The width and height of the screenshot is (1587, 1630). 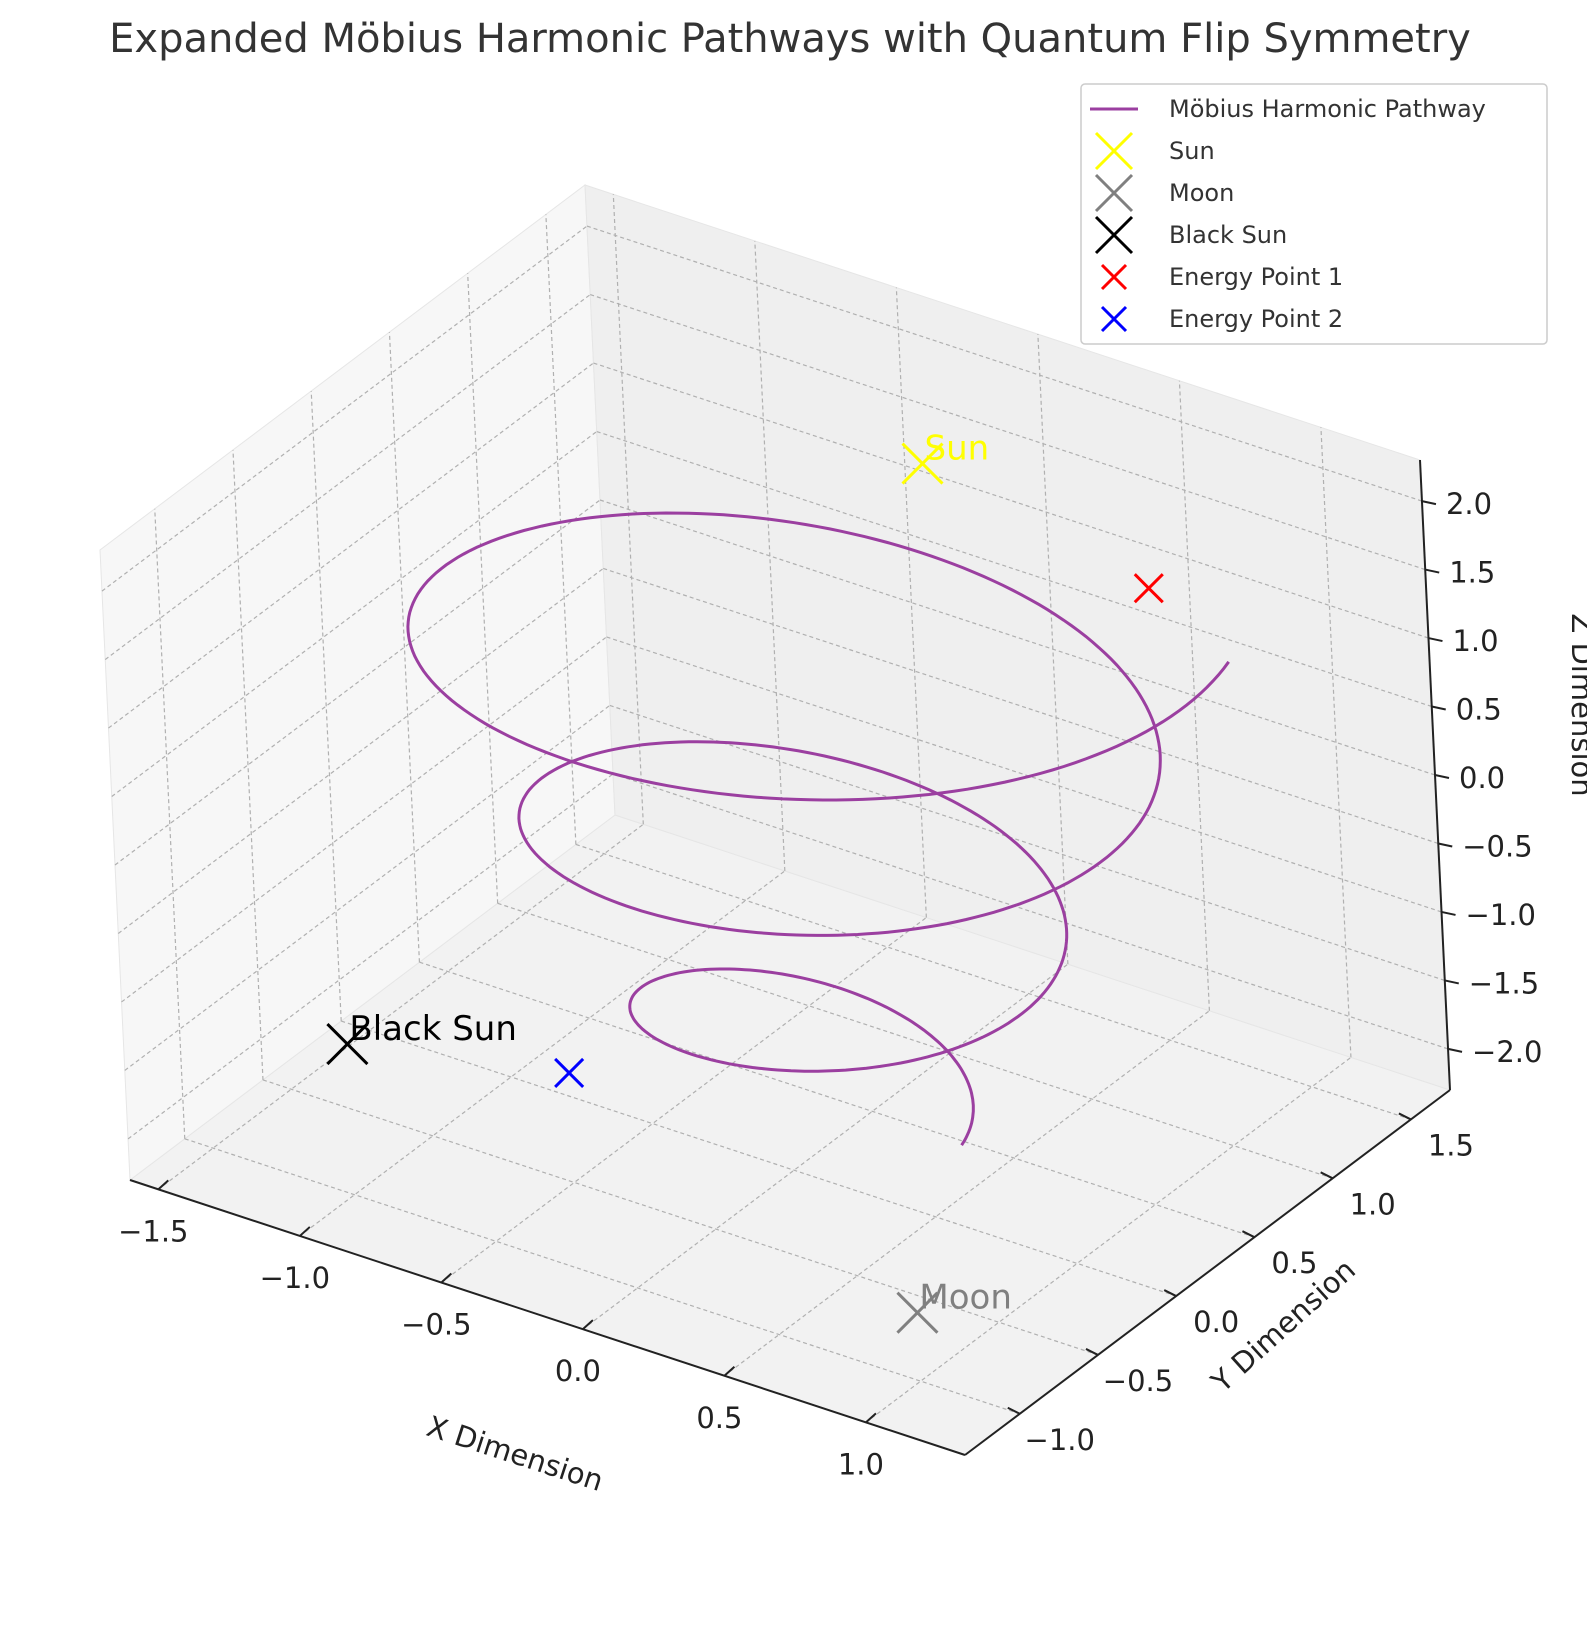 I want to click on legend-label: Möbius Harmonic Pathway, so click(x=1327, y=109).